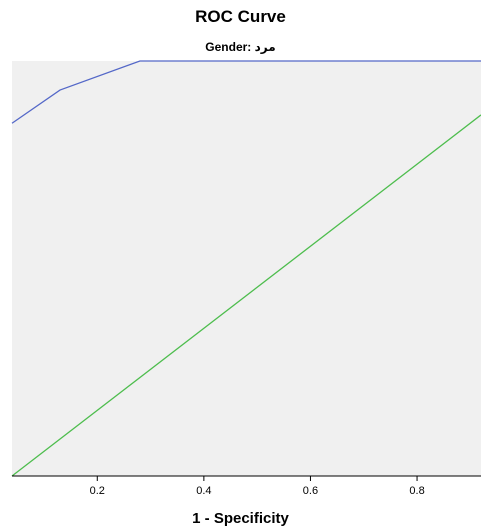 The image size is (481, 529). I want to click on x-tick-label: 0.2, so click(97, 491).